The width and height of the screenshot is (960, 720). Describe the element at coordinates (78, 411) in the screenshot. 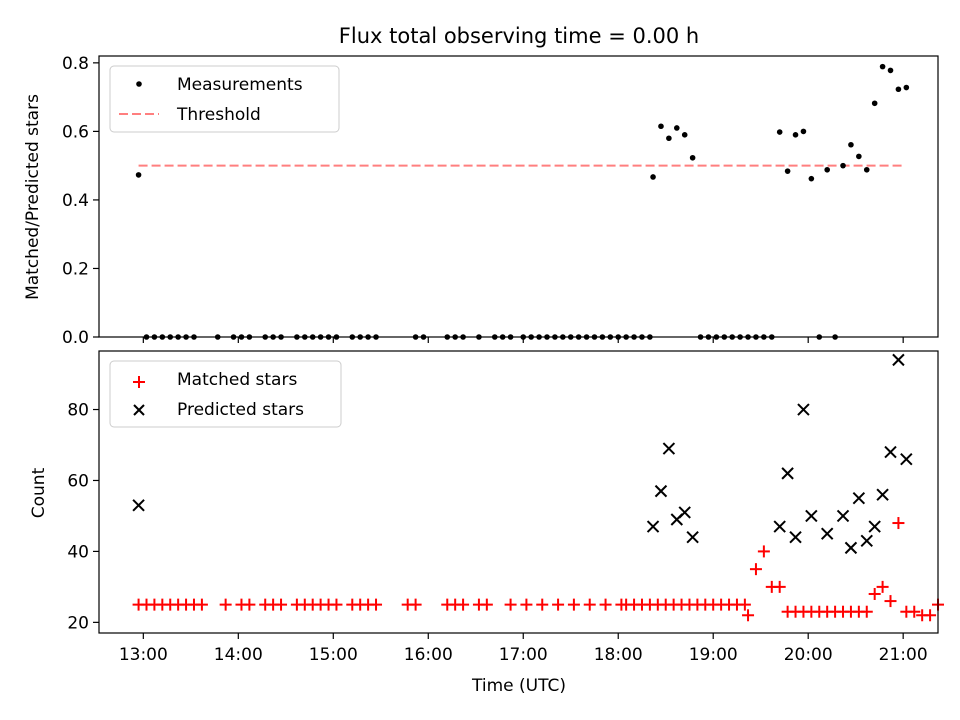

I see `bottom-y-tick-label: 80` at that location.